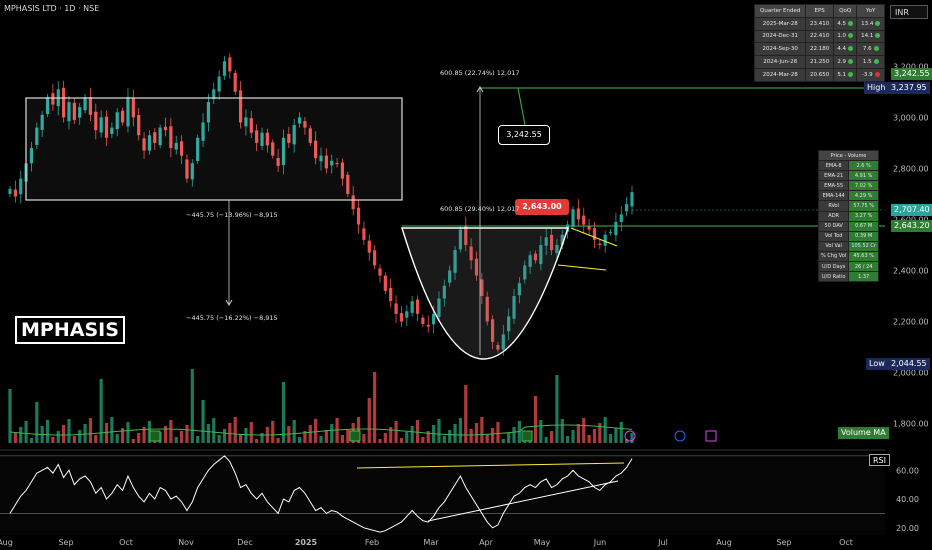  Describe the element at coordinates (244, 542) in the screenshot. I see `time-tick-label: Dec` at that location.